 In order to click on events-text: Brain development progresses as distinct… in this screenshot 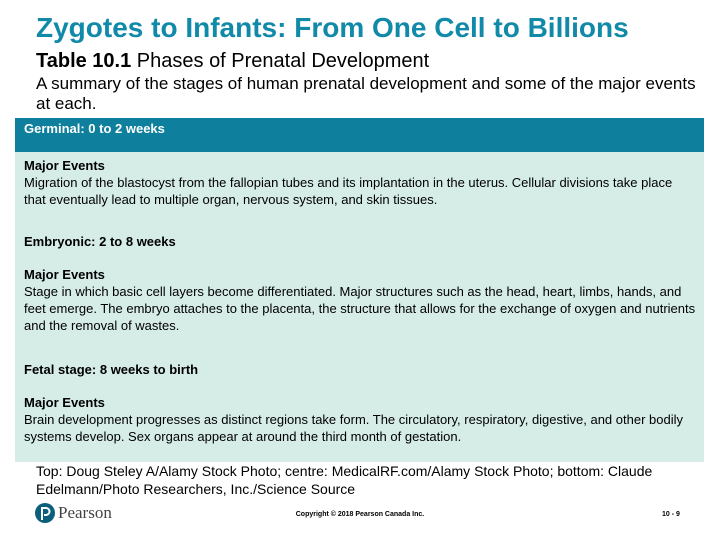, I will do `click(353, 428)`.